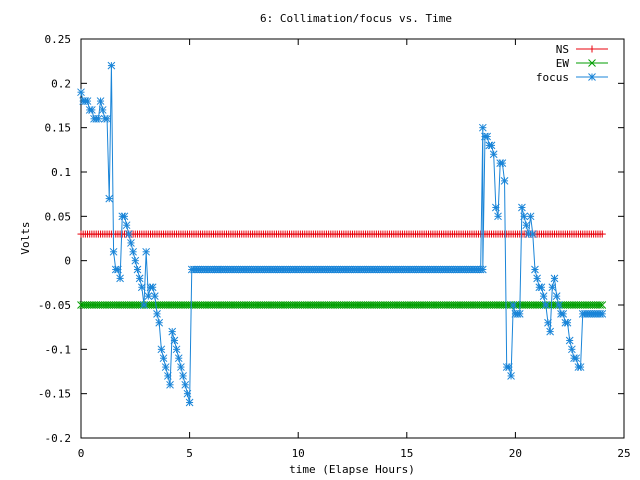 The image size is (640, 480). I want to click on y-tick-label: -0.15, so click(54, 394).